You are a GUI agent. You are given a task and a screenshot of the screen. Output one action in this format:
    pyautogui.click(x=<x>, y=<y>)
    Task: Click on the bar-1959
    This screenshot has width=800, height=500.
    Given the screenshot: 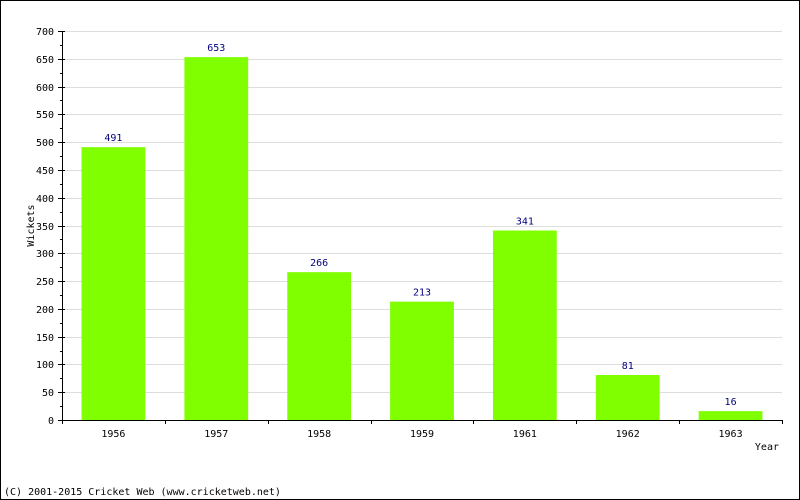 What is the action you would take?
    pyautogui.click(x=422, y=360)
    